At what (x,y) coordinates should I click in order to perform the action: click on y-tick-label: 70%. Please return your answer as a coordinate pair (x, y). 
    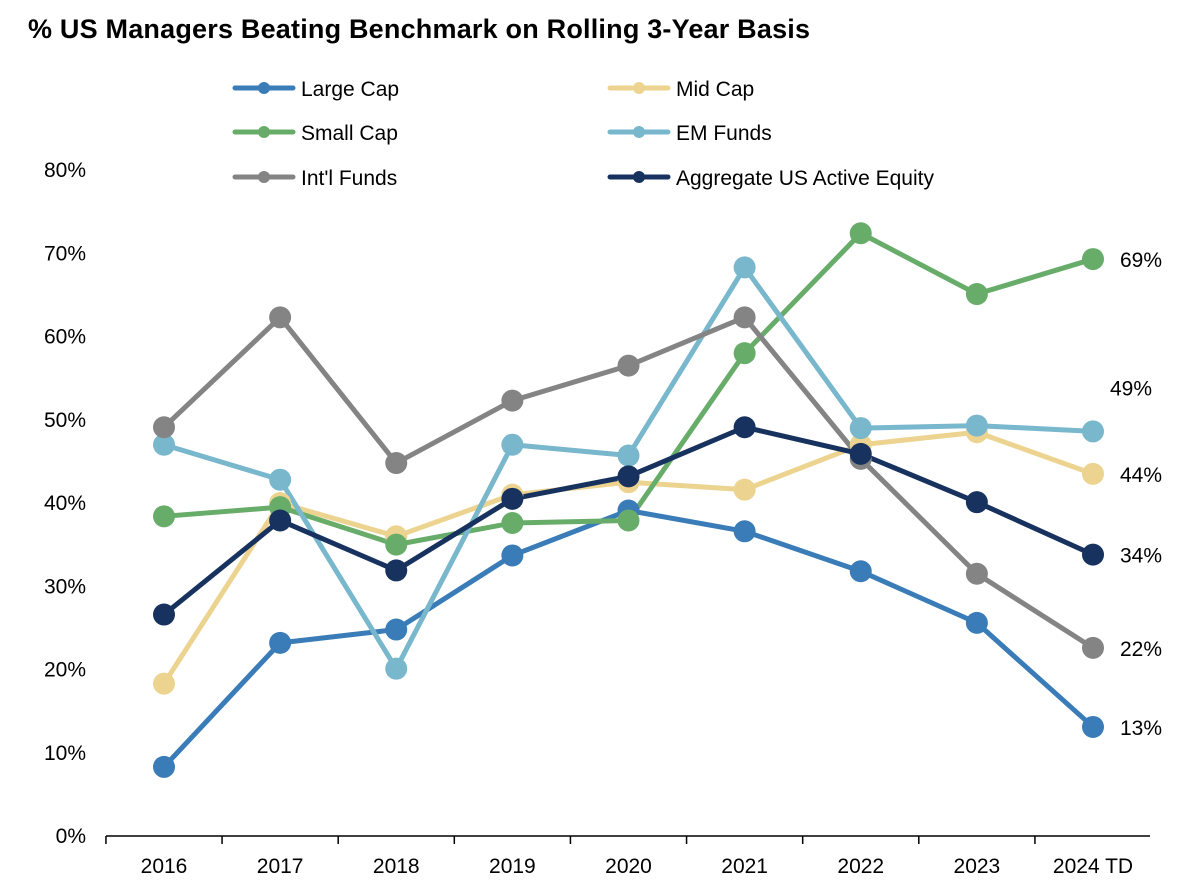
    Looking at the image, I should click on (65, 253).